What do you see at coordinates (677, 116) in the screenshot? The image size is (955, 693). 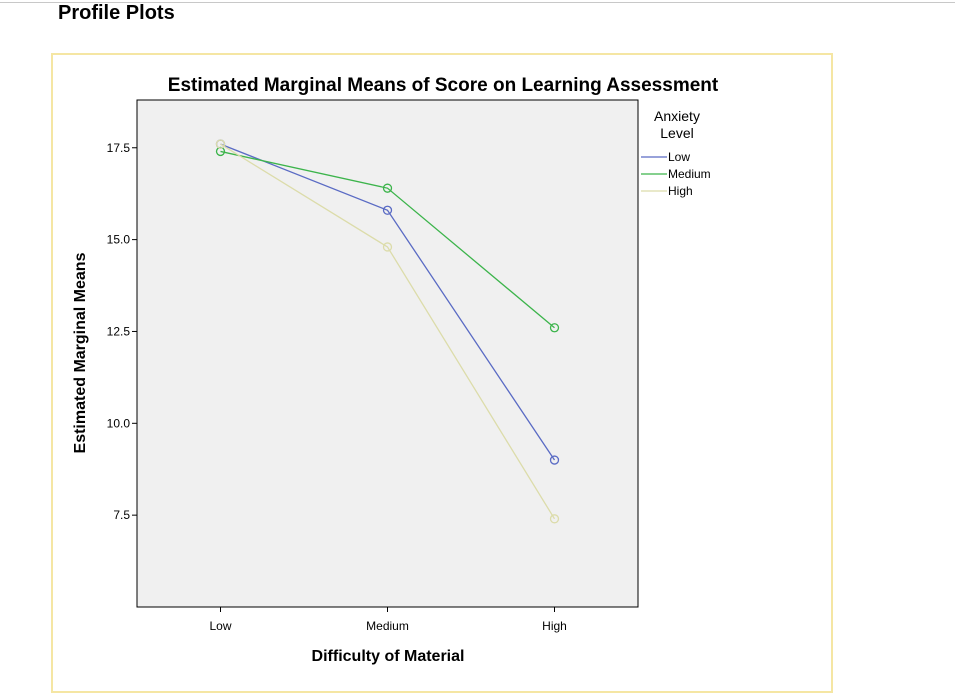 I see `legend-title-line1: Anxiety` at bounding box center [677, 116].